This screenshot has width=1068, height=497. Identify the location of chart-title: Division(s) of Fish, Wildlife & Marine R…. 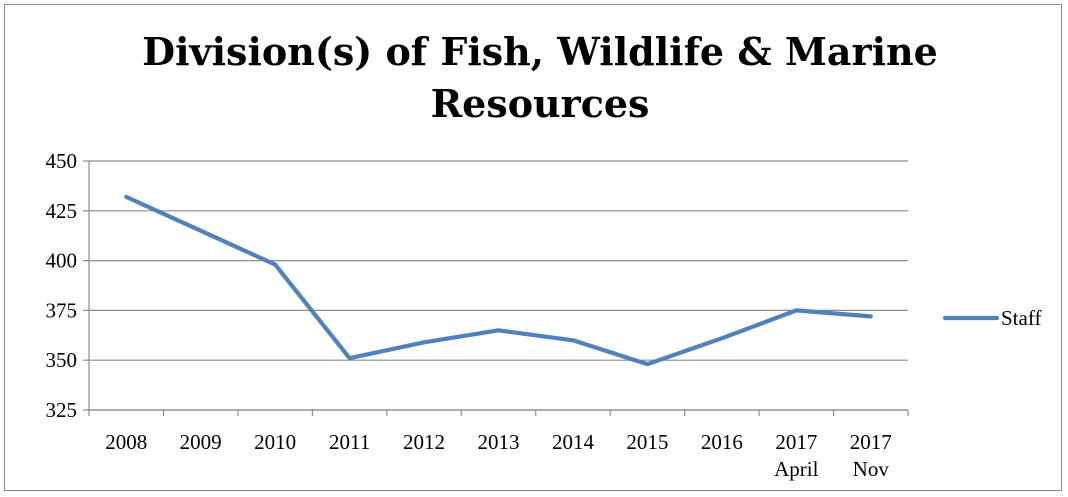
(540, 77).